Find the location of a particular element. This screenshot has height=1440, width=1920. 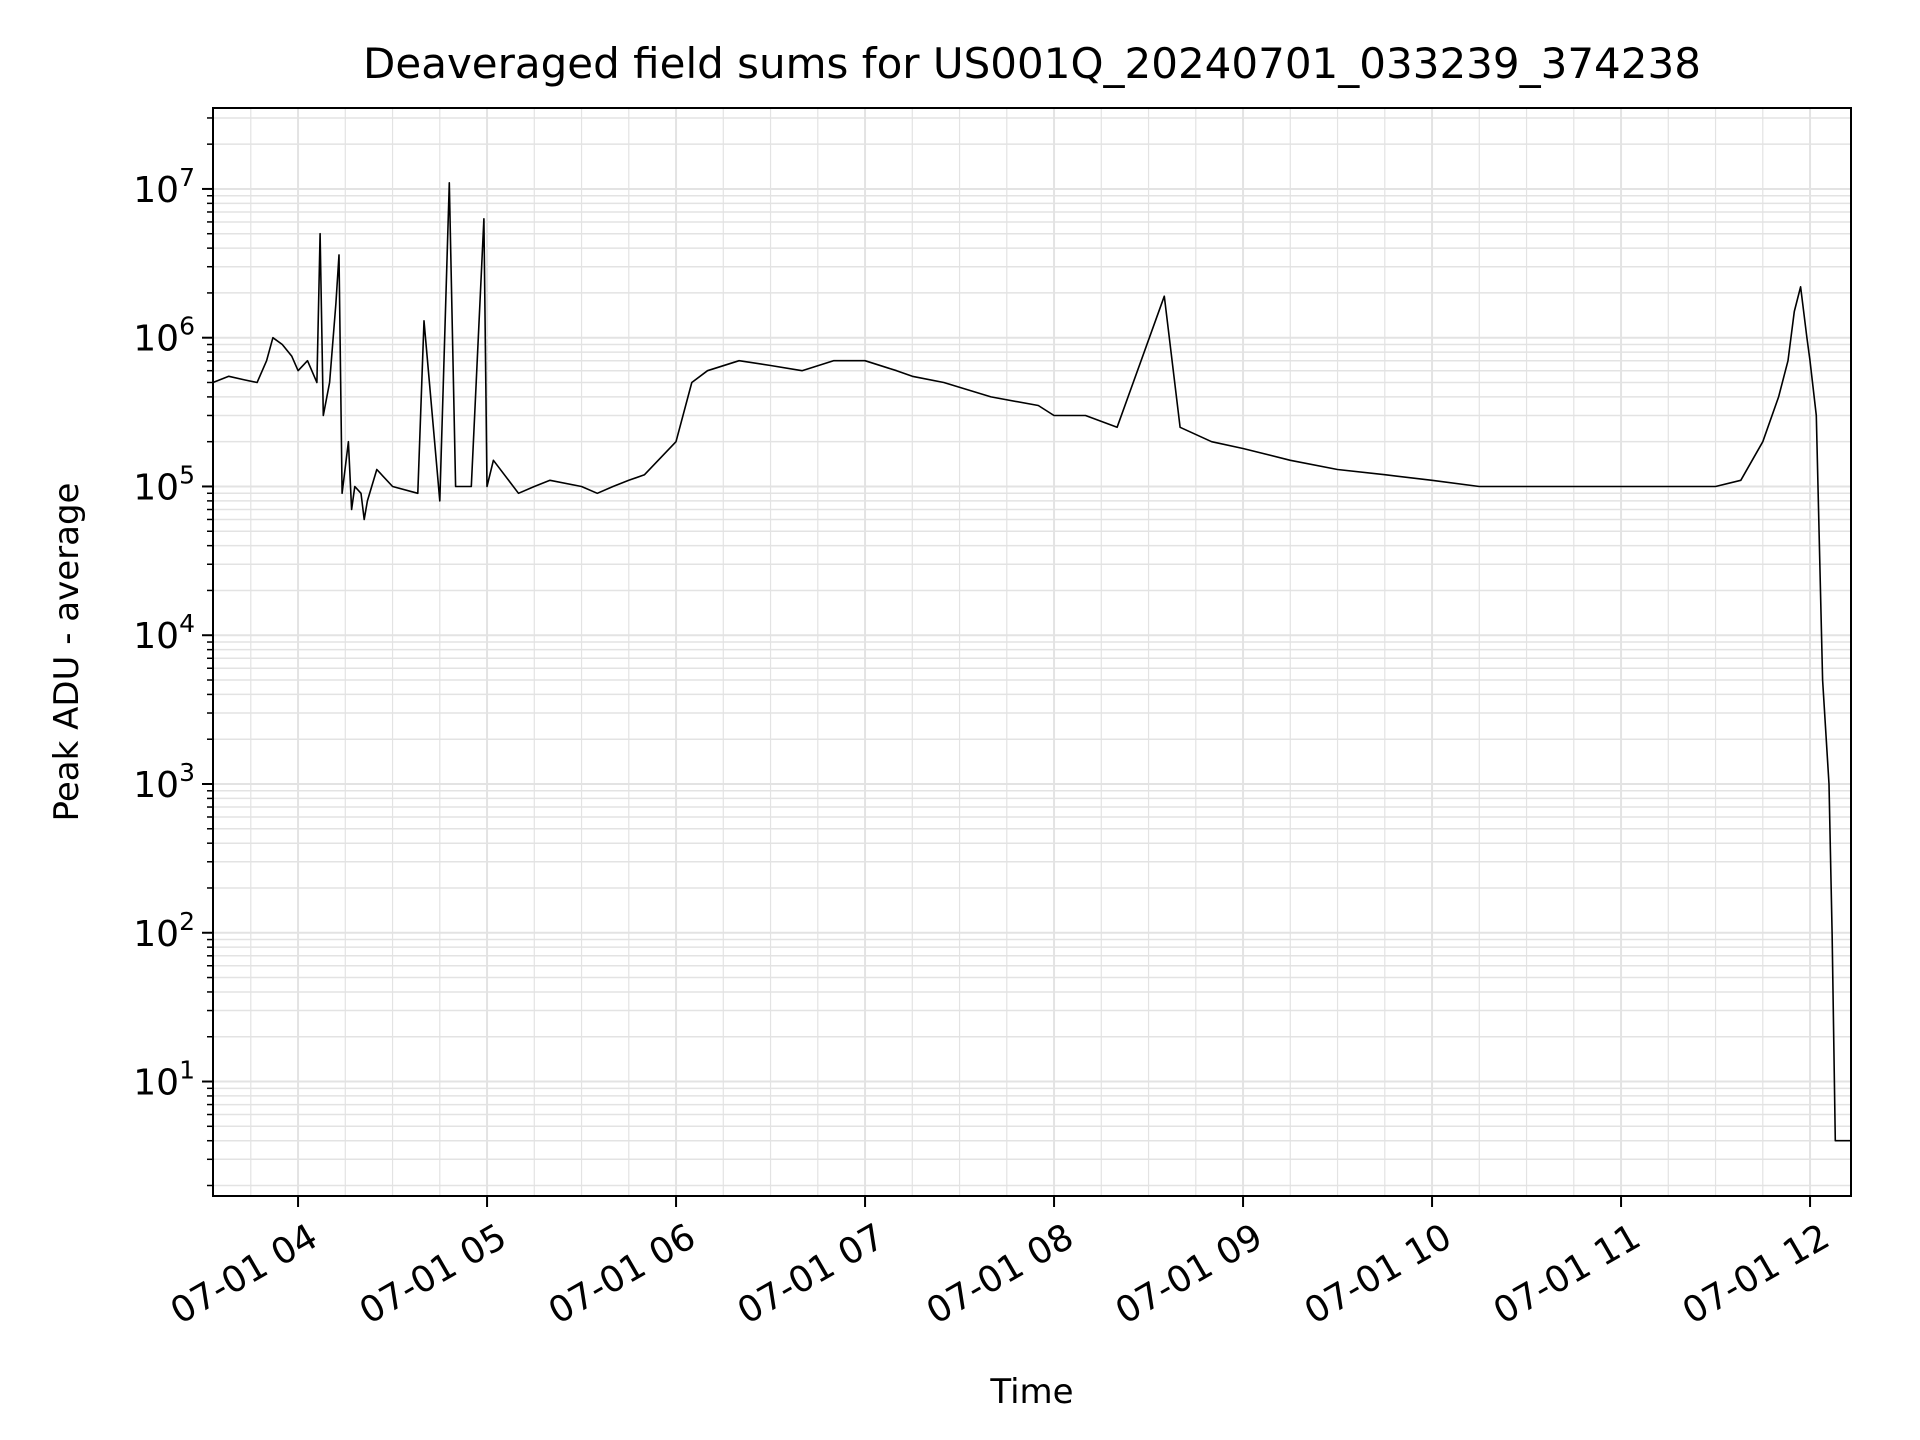

y-axis-label: Peak ADU - average is located at coordinates (67, 652).